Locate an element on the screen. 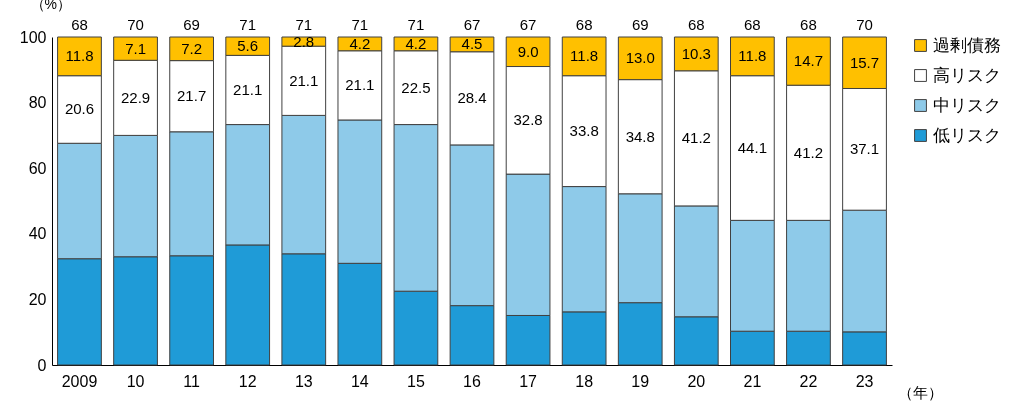 This screenshot has width=1015, height=401. data-label: 13.0 is located at coordinates (640, 58).